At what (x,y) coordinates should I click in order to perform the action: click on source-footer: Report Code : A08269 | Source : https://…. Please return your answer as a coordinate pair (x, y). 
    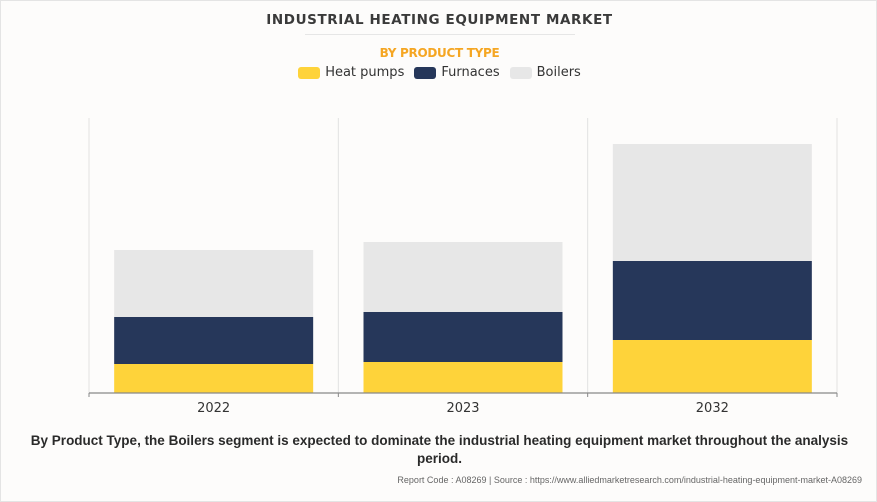
    Looking at the image, I should click on (629, 480).